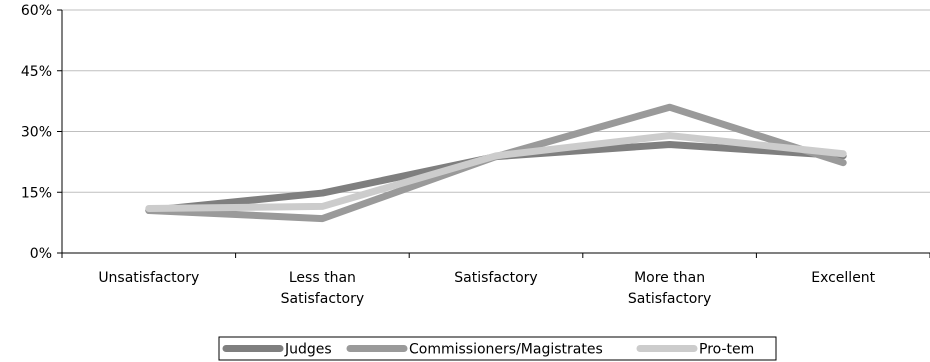 This screenshot has height=362, width=930. Describe the element at coordinates (726, 350) in the screenshot. I see `legend-label: Pro-tem` at that location.